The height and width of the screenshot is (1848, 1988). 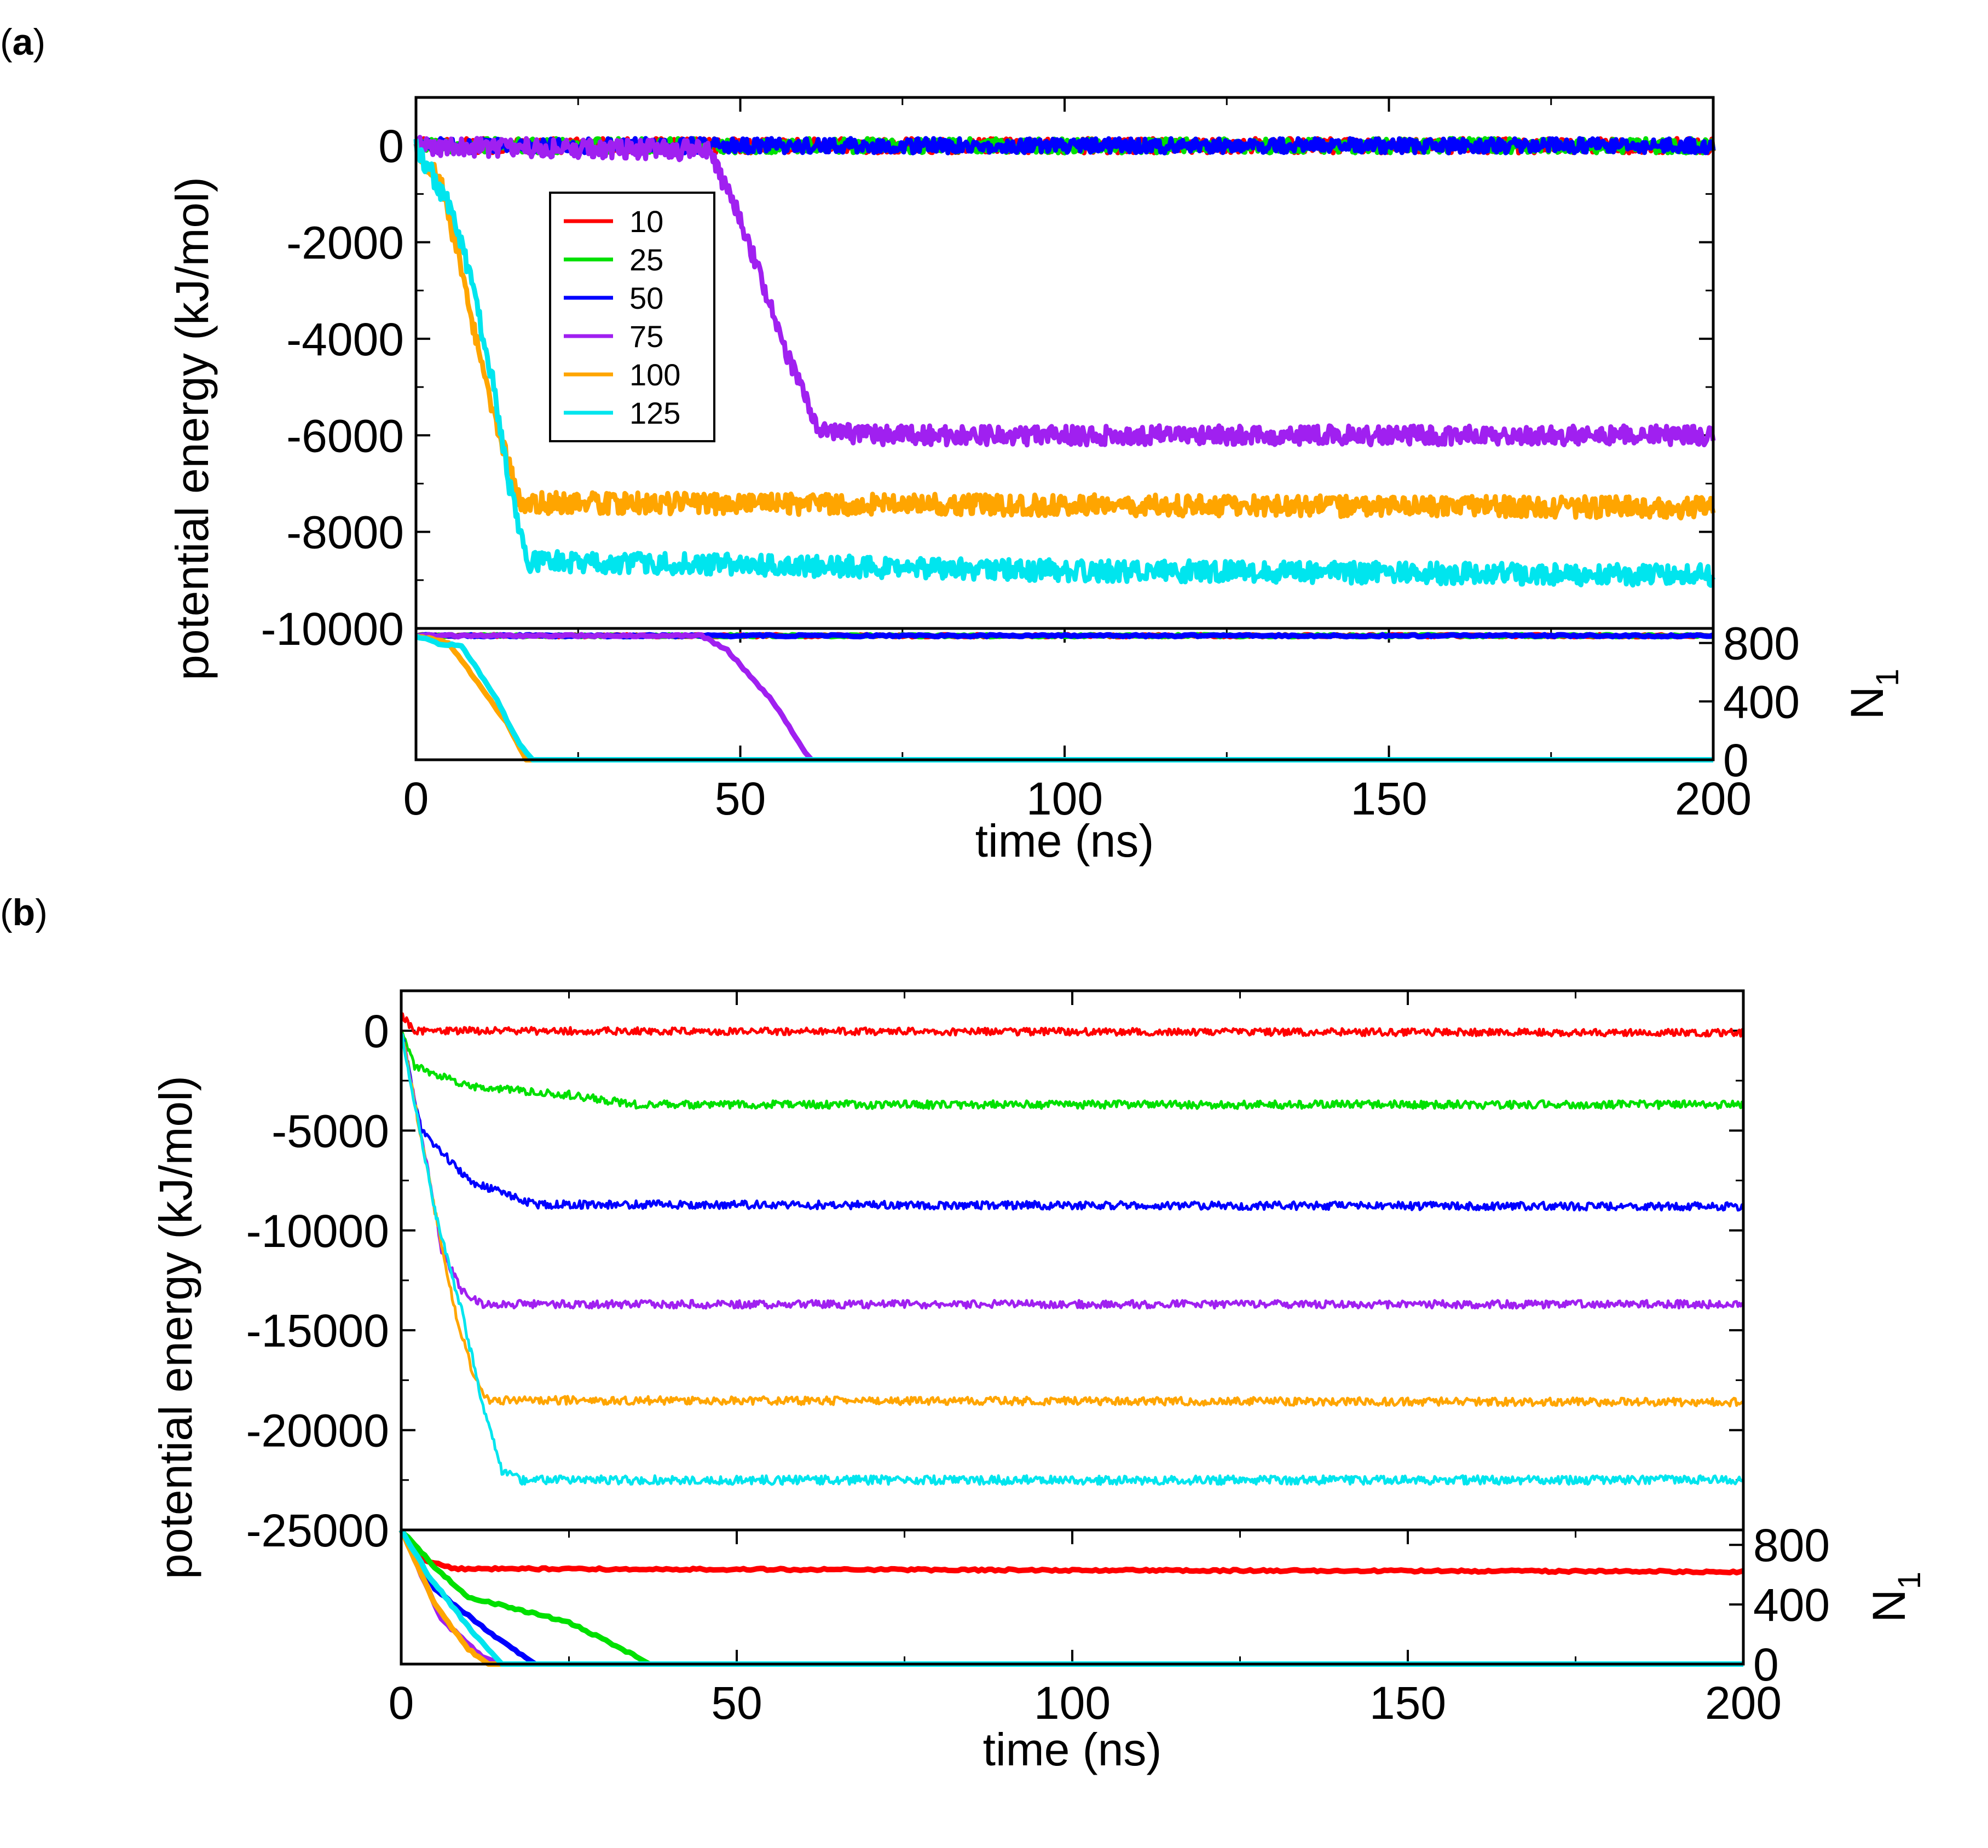 What do you see at coordinates (646, 298) in the screenshot?
I see `legend-label: 50` at bounding box center [646, 298].